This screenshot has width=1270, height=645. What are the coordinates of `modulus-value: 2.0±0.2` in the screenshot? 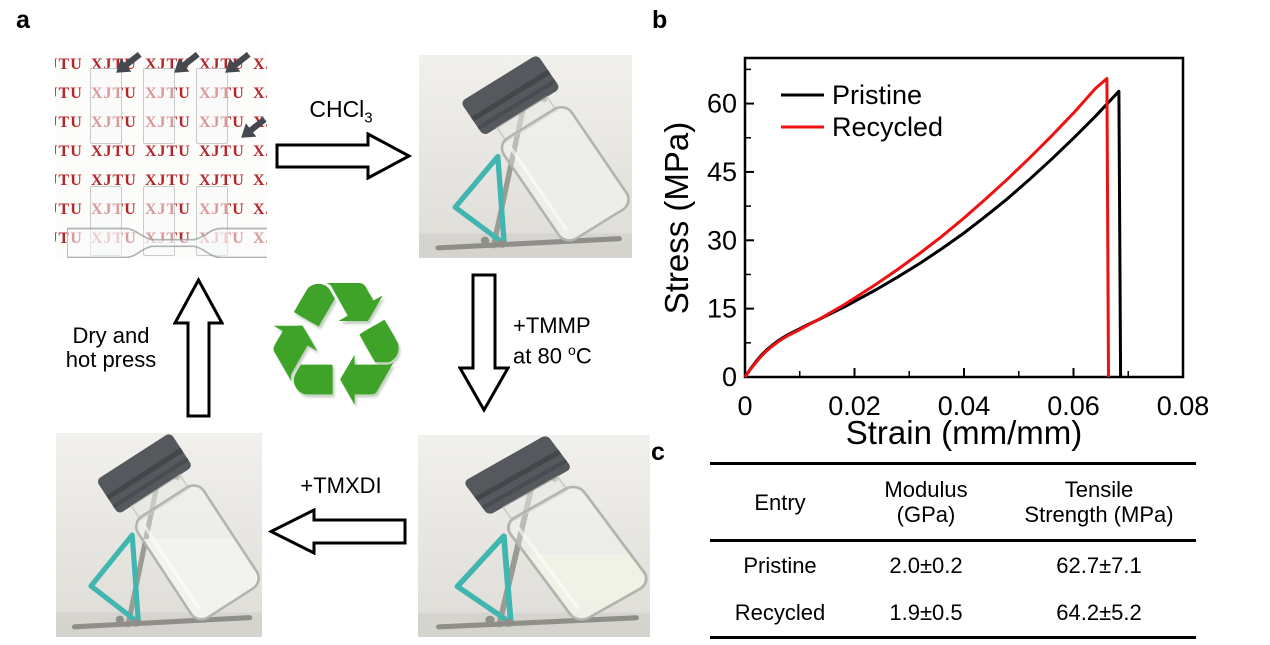 It's located at (926, 565).